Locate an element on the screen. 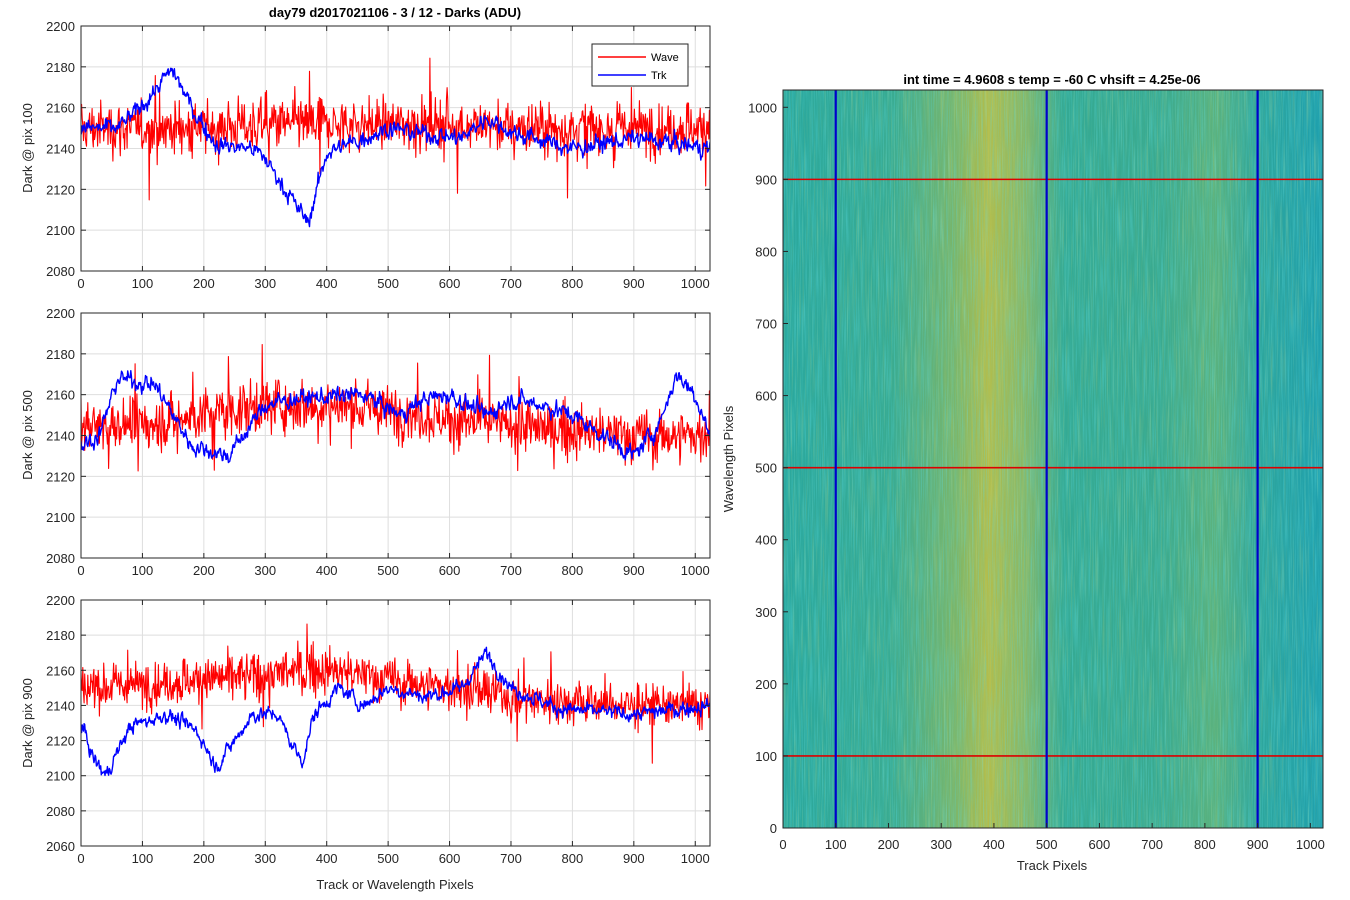 The width and height of the screenshot is (1350, 900). heatmap-x-tick-label: 600 is located at coordinates (1100, 844).